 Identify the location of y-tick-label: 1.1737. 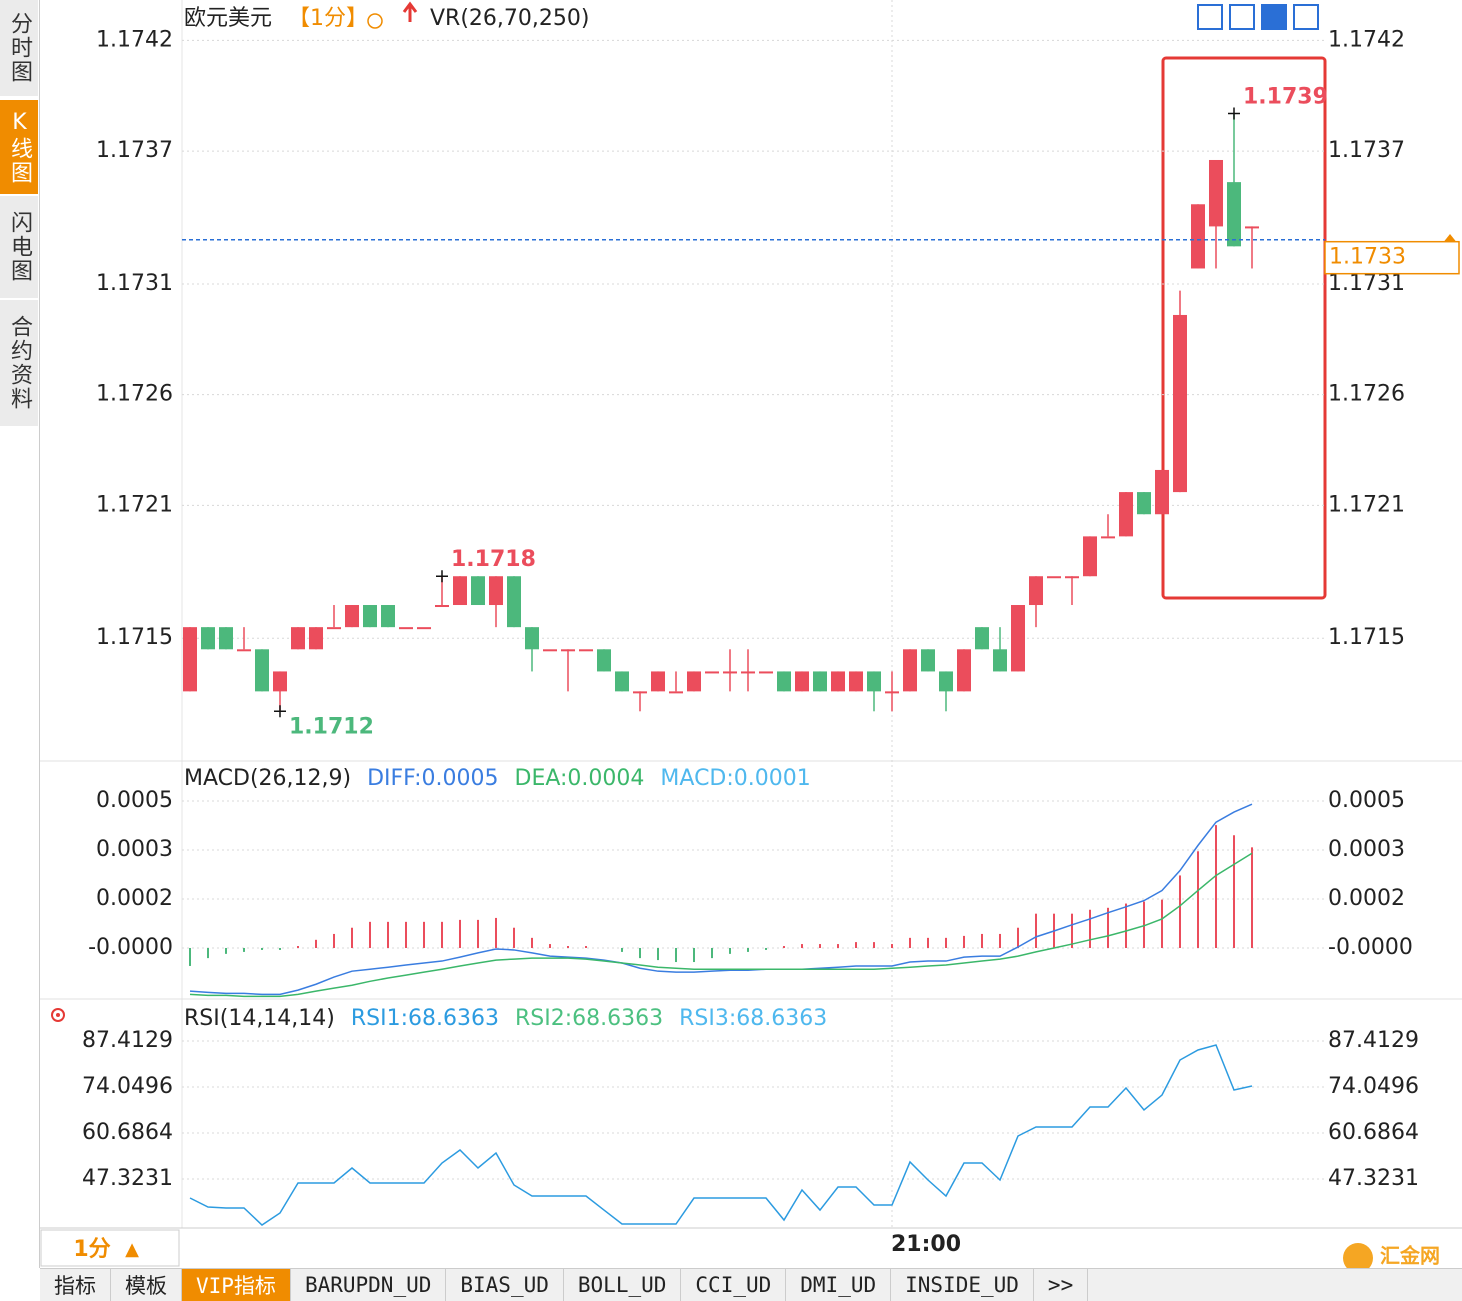
(134, 150).